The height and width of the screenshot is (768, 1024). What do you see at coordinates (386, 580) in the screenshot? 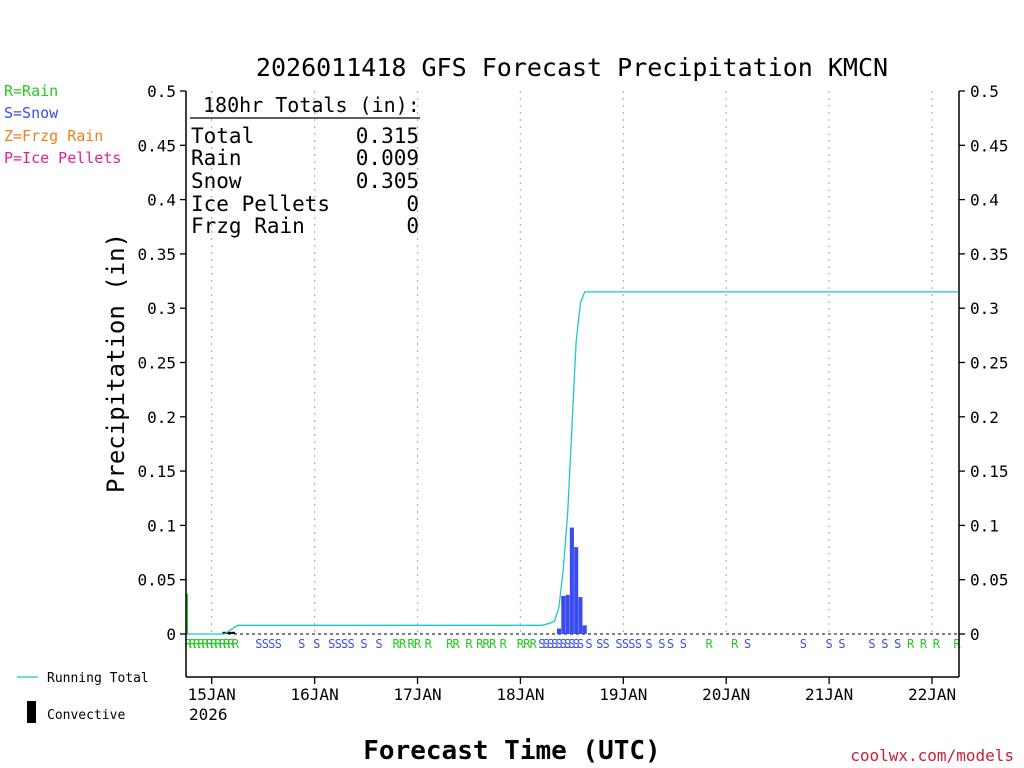
I see `bars-layer` at bounding box center [386, 580].